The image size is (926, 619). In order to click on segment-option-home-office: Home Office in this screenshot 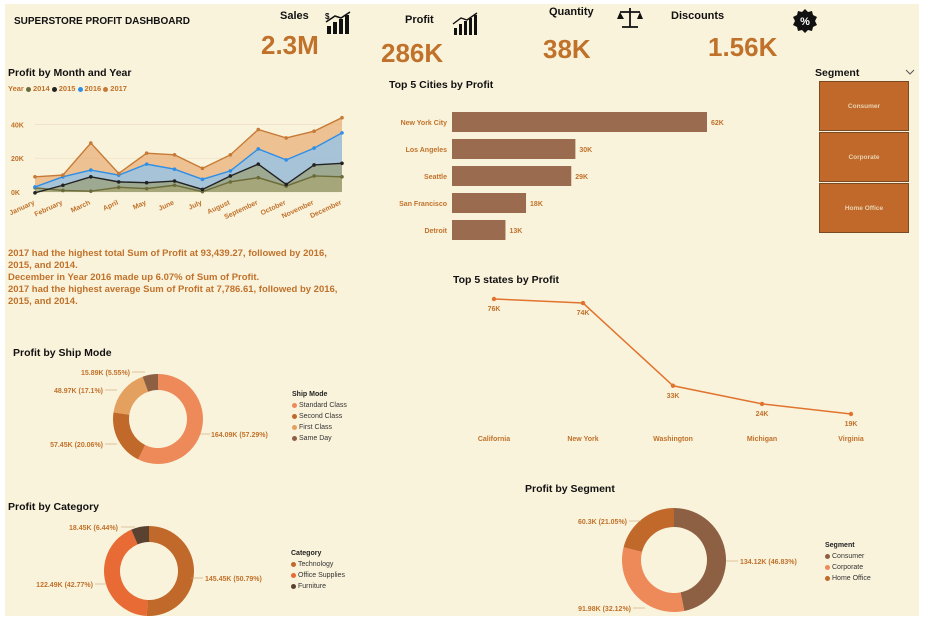, I will do `click(864, 208)`.